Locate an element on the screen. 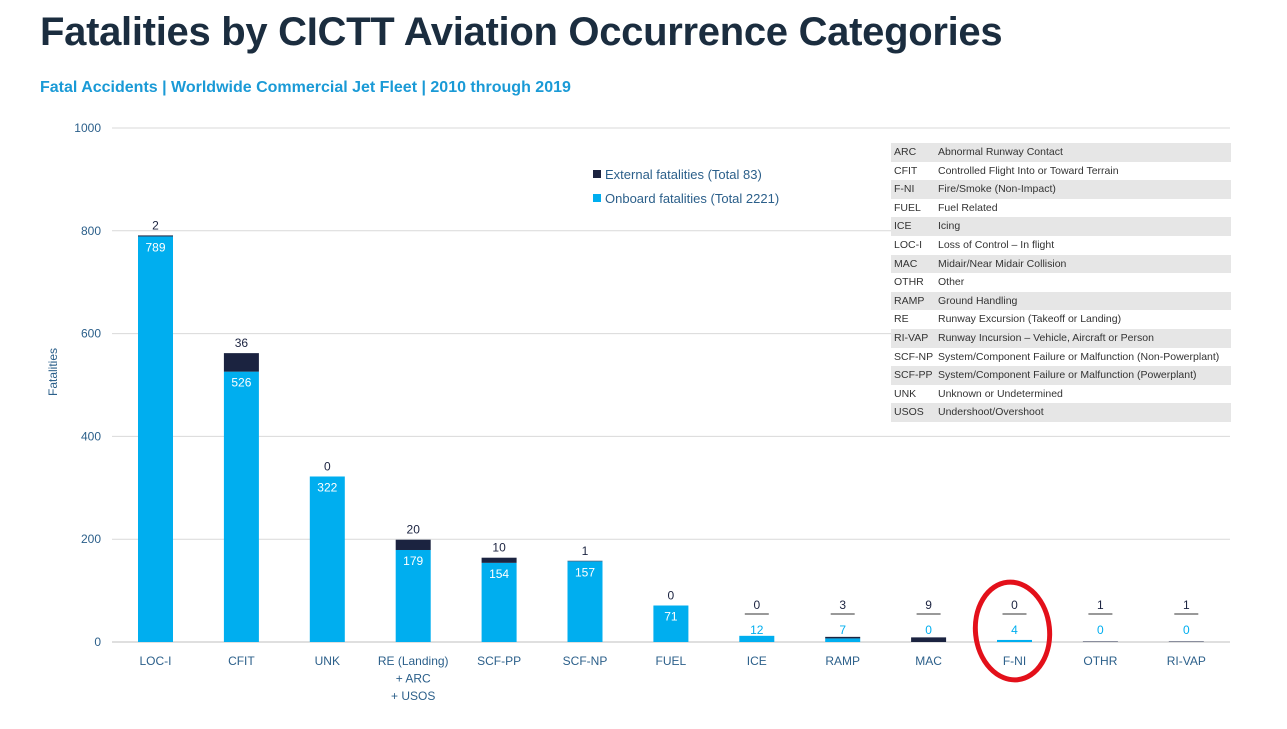 The width and height of the screenshot is (1287, 729). x-tick-label: RI-VAP is located at coordinates (1186, 661).